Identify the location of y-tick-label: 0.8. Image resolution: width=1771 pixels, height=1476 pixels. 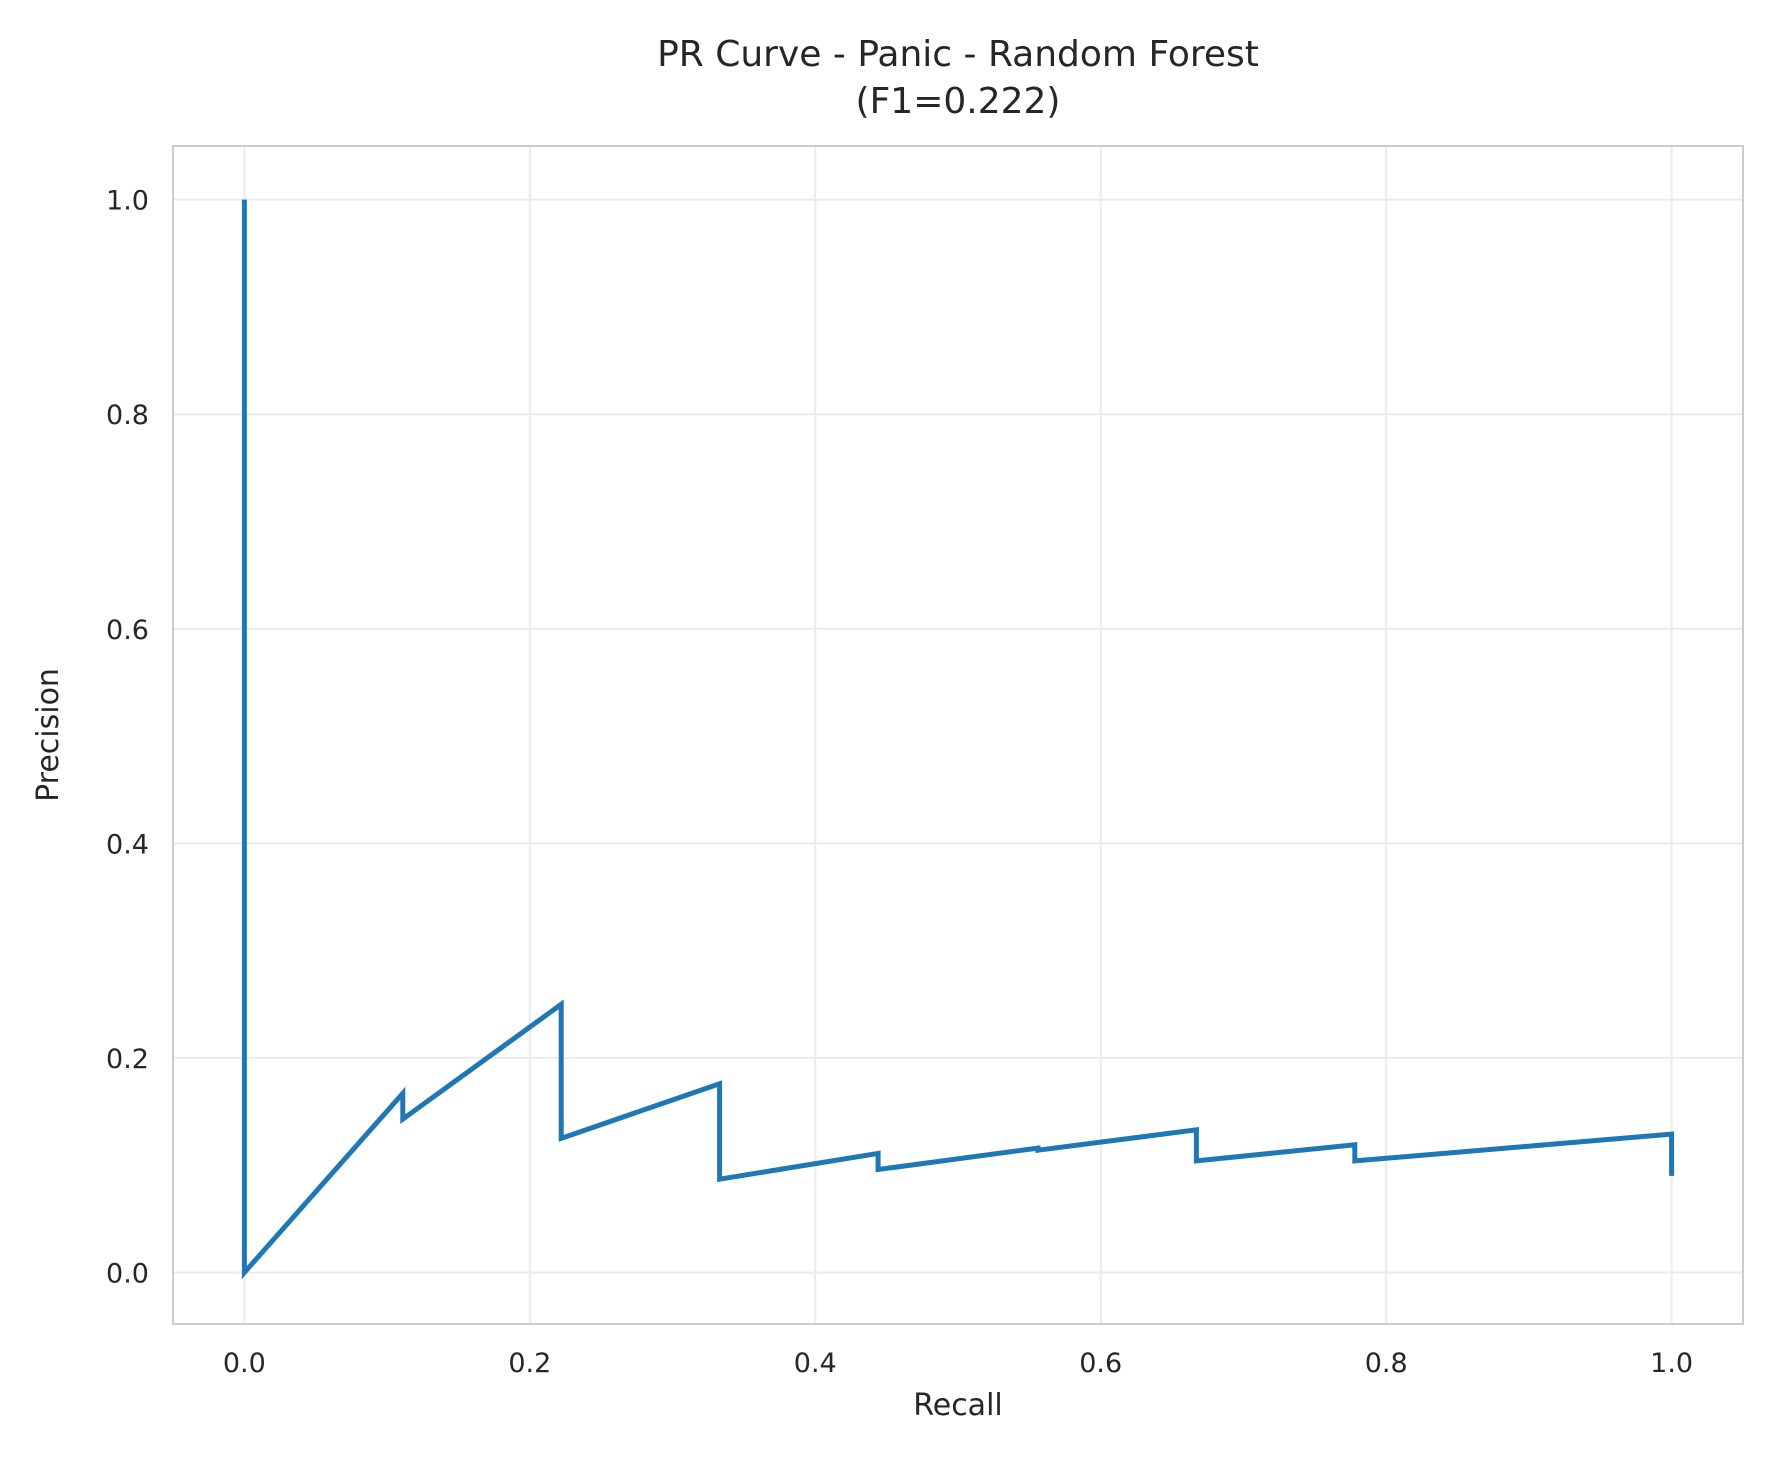
(127, 415).